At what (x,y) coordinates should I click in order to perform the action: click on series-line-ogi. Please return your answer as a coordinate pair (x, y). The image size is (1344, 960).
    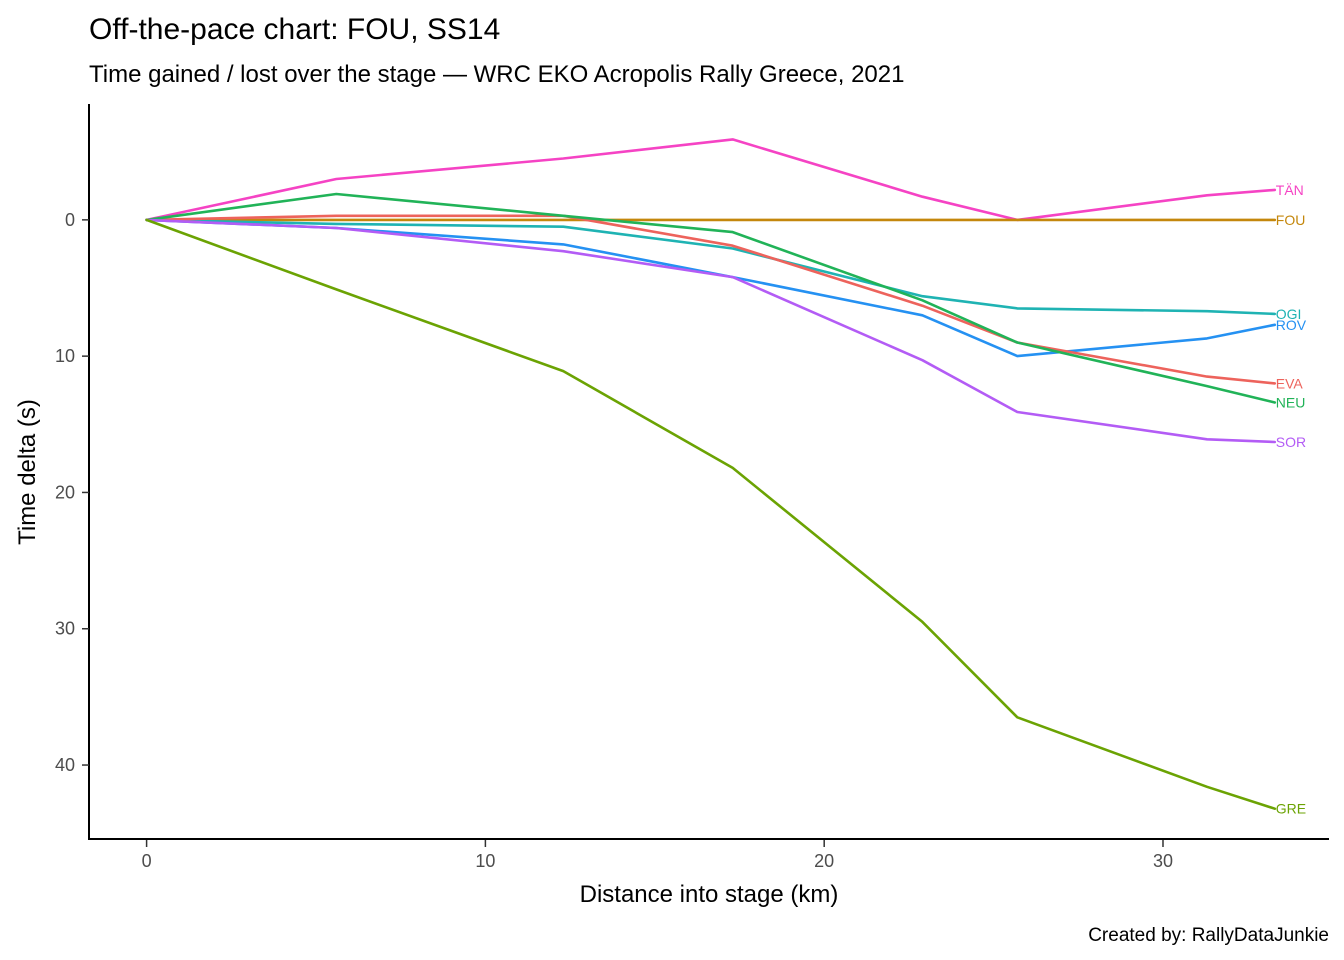
    Looking at the image, I should click on (711, 267).